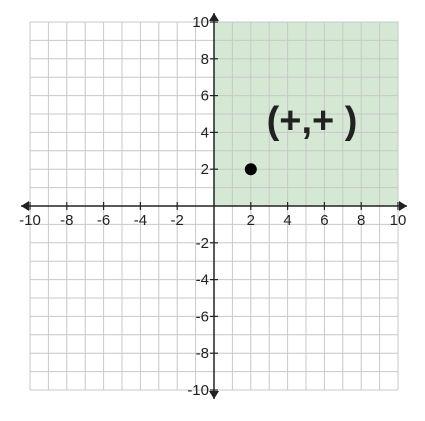 The width and height of the screenshot is (425, 421). I want to click on x-tick-label: 10, so click(398, 220).